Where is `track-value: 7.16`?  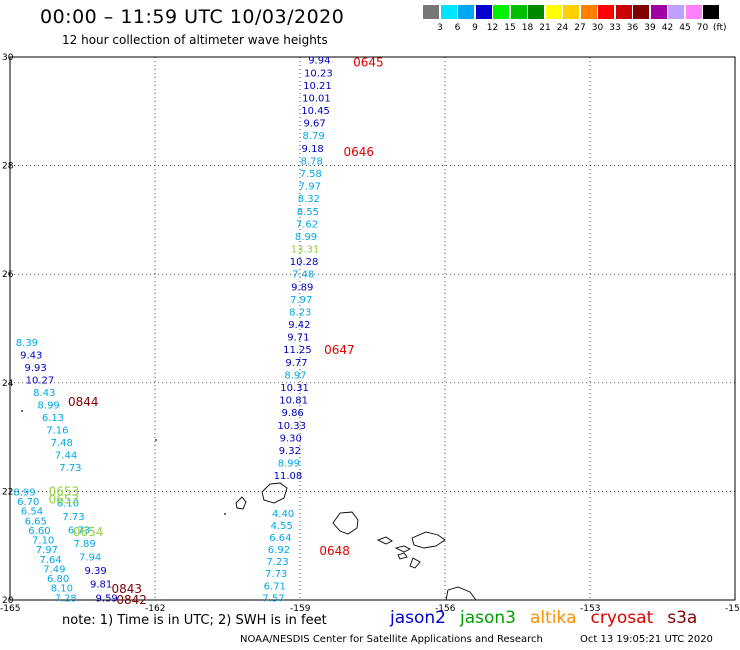
track-value: 7.16 is located at coordinates (57, 430).